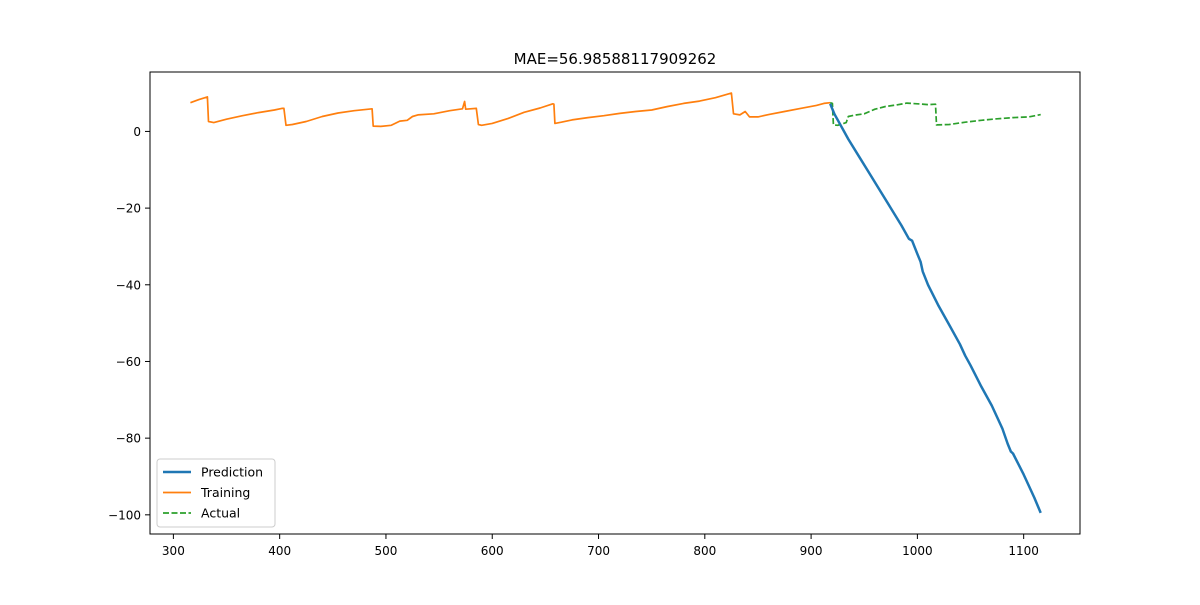  I want to click on y-tick-label--20: −20, so click(128, 209).